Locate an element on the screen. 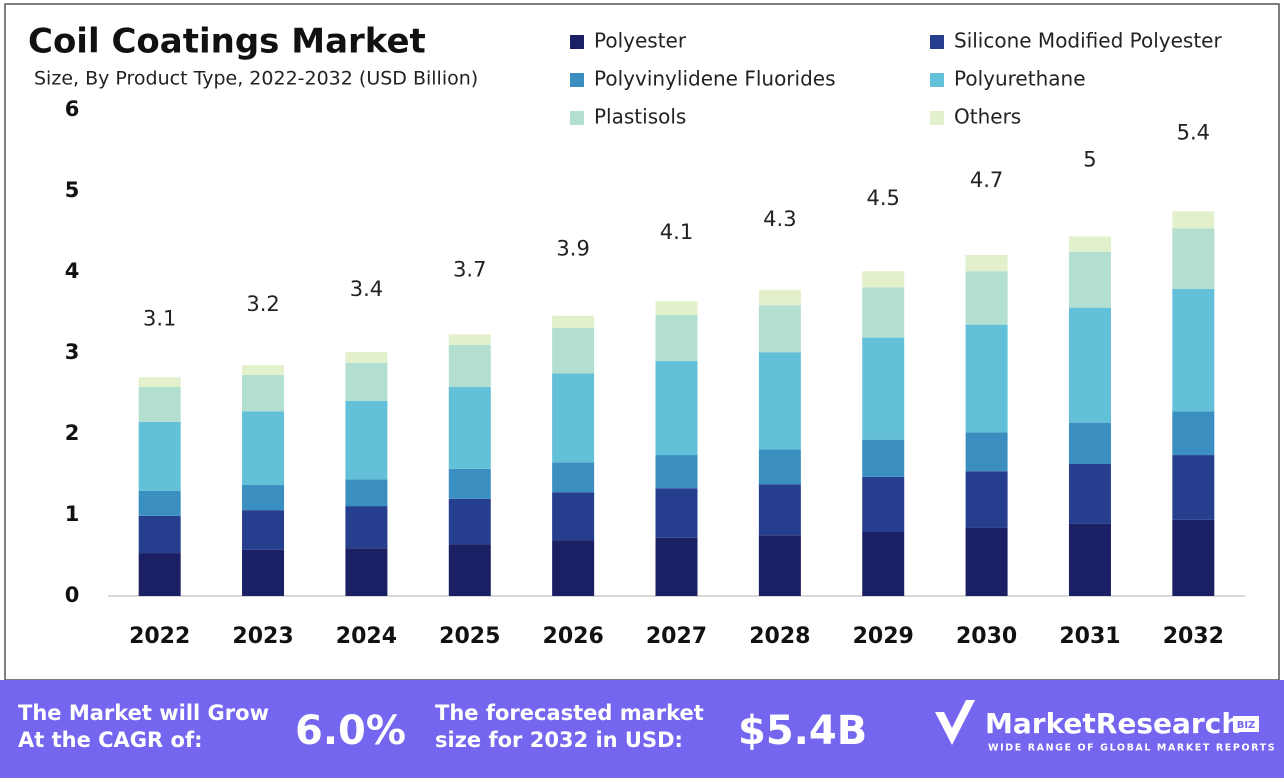 This screenshot has width=1284, height=782. x-tick-label: 2024 is located at coordinates (366, 636).